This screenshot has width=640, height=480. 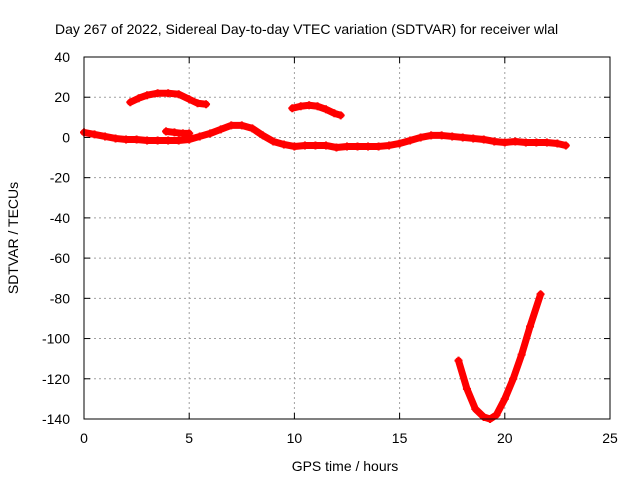 I want to click on x-tick-label: 0, so click(x=84, y=438).